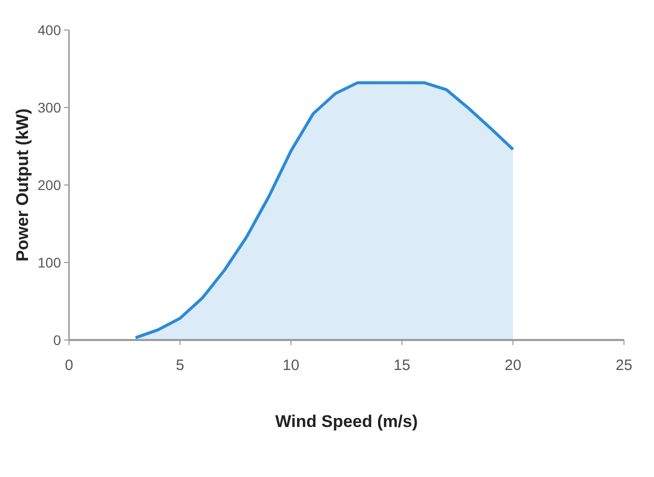 The height and width of the screenshot is (477, 654). I want to click on x-tick-label: 15, so click(402, 365).